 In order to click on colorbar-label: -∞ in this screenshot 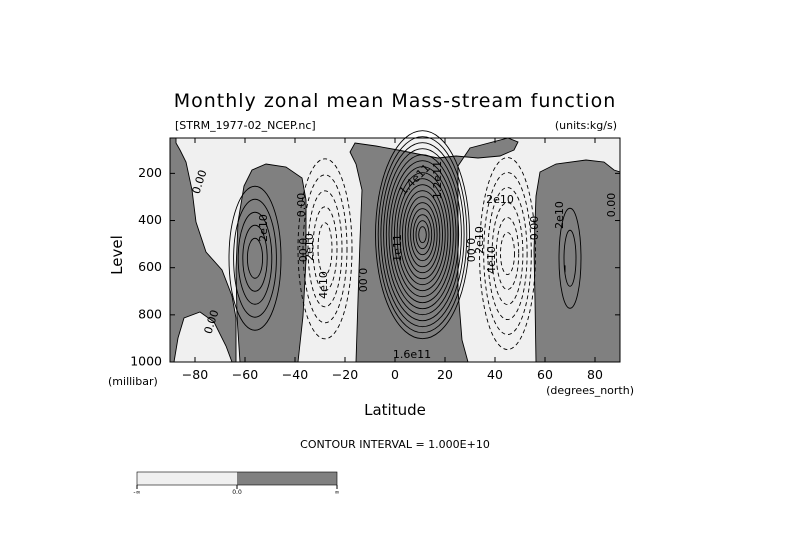, I will do `click(136, 492)`.